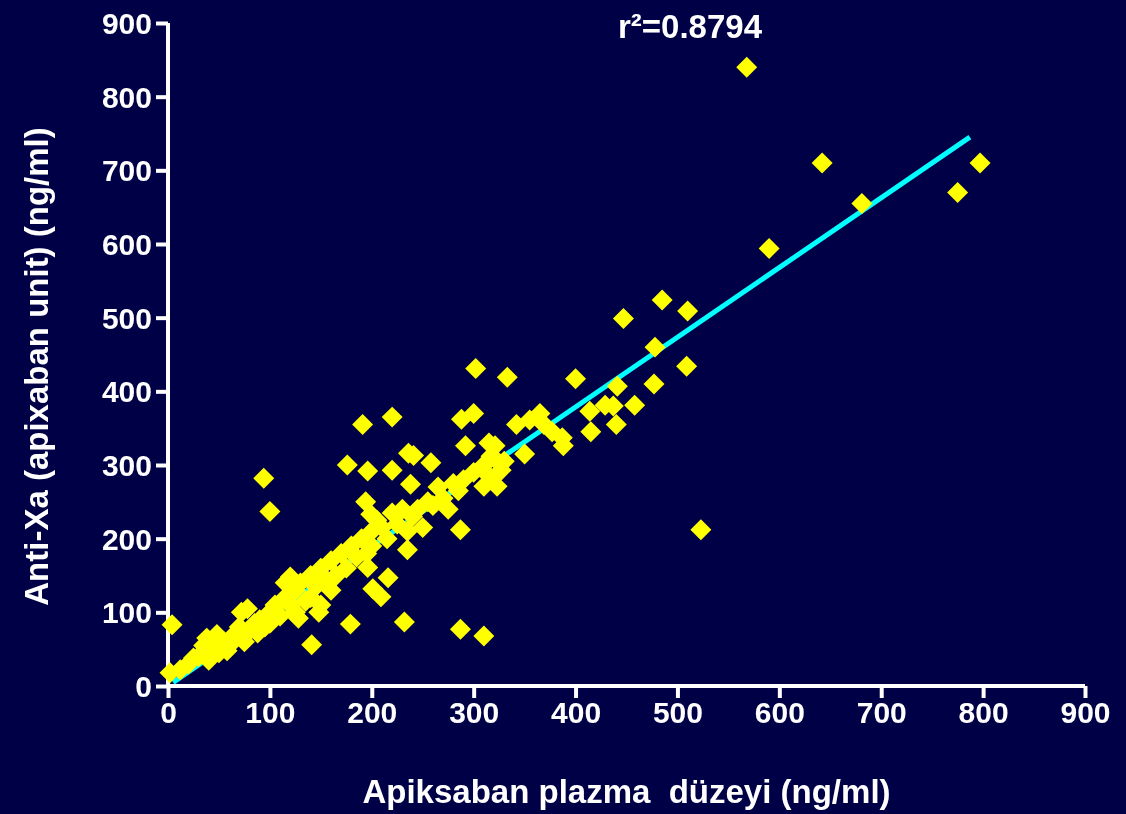  What do you see at coordinates (126, 465) in the screenshot?
I see `y-tick-label: 300` at bounding box center [126, 465].